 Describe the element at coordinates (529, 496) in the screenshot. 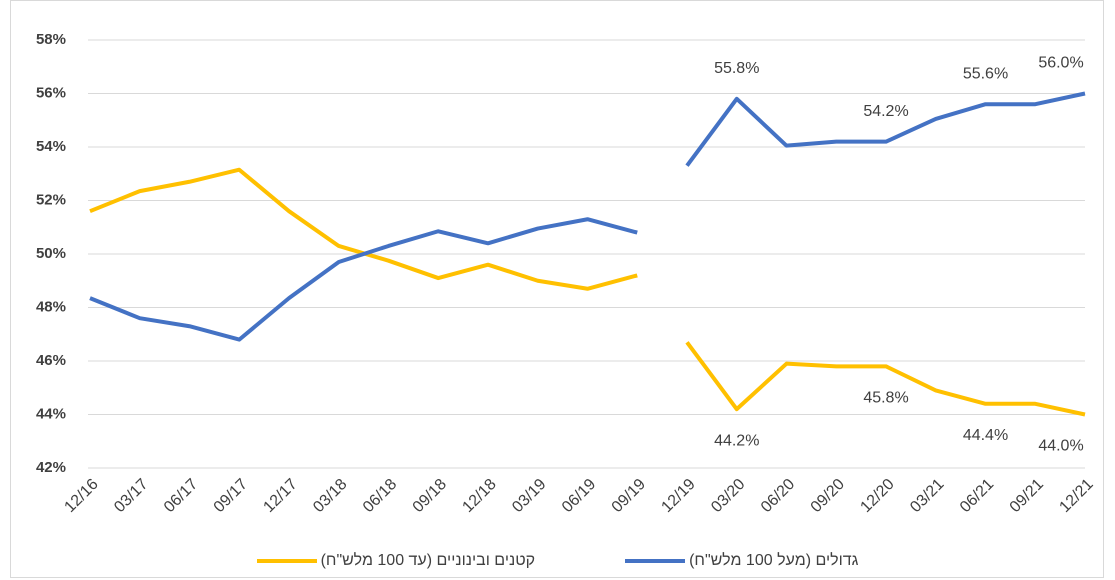

I see `x-tick-label: 03/19` at that location.